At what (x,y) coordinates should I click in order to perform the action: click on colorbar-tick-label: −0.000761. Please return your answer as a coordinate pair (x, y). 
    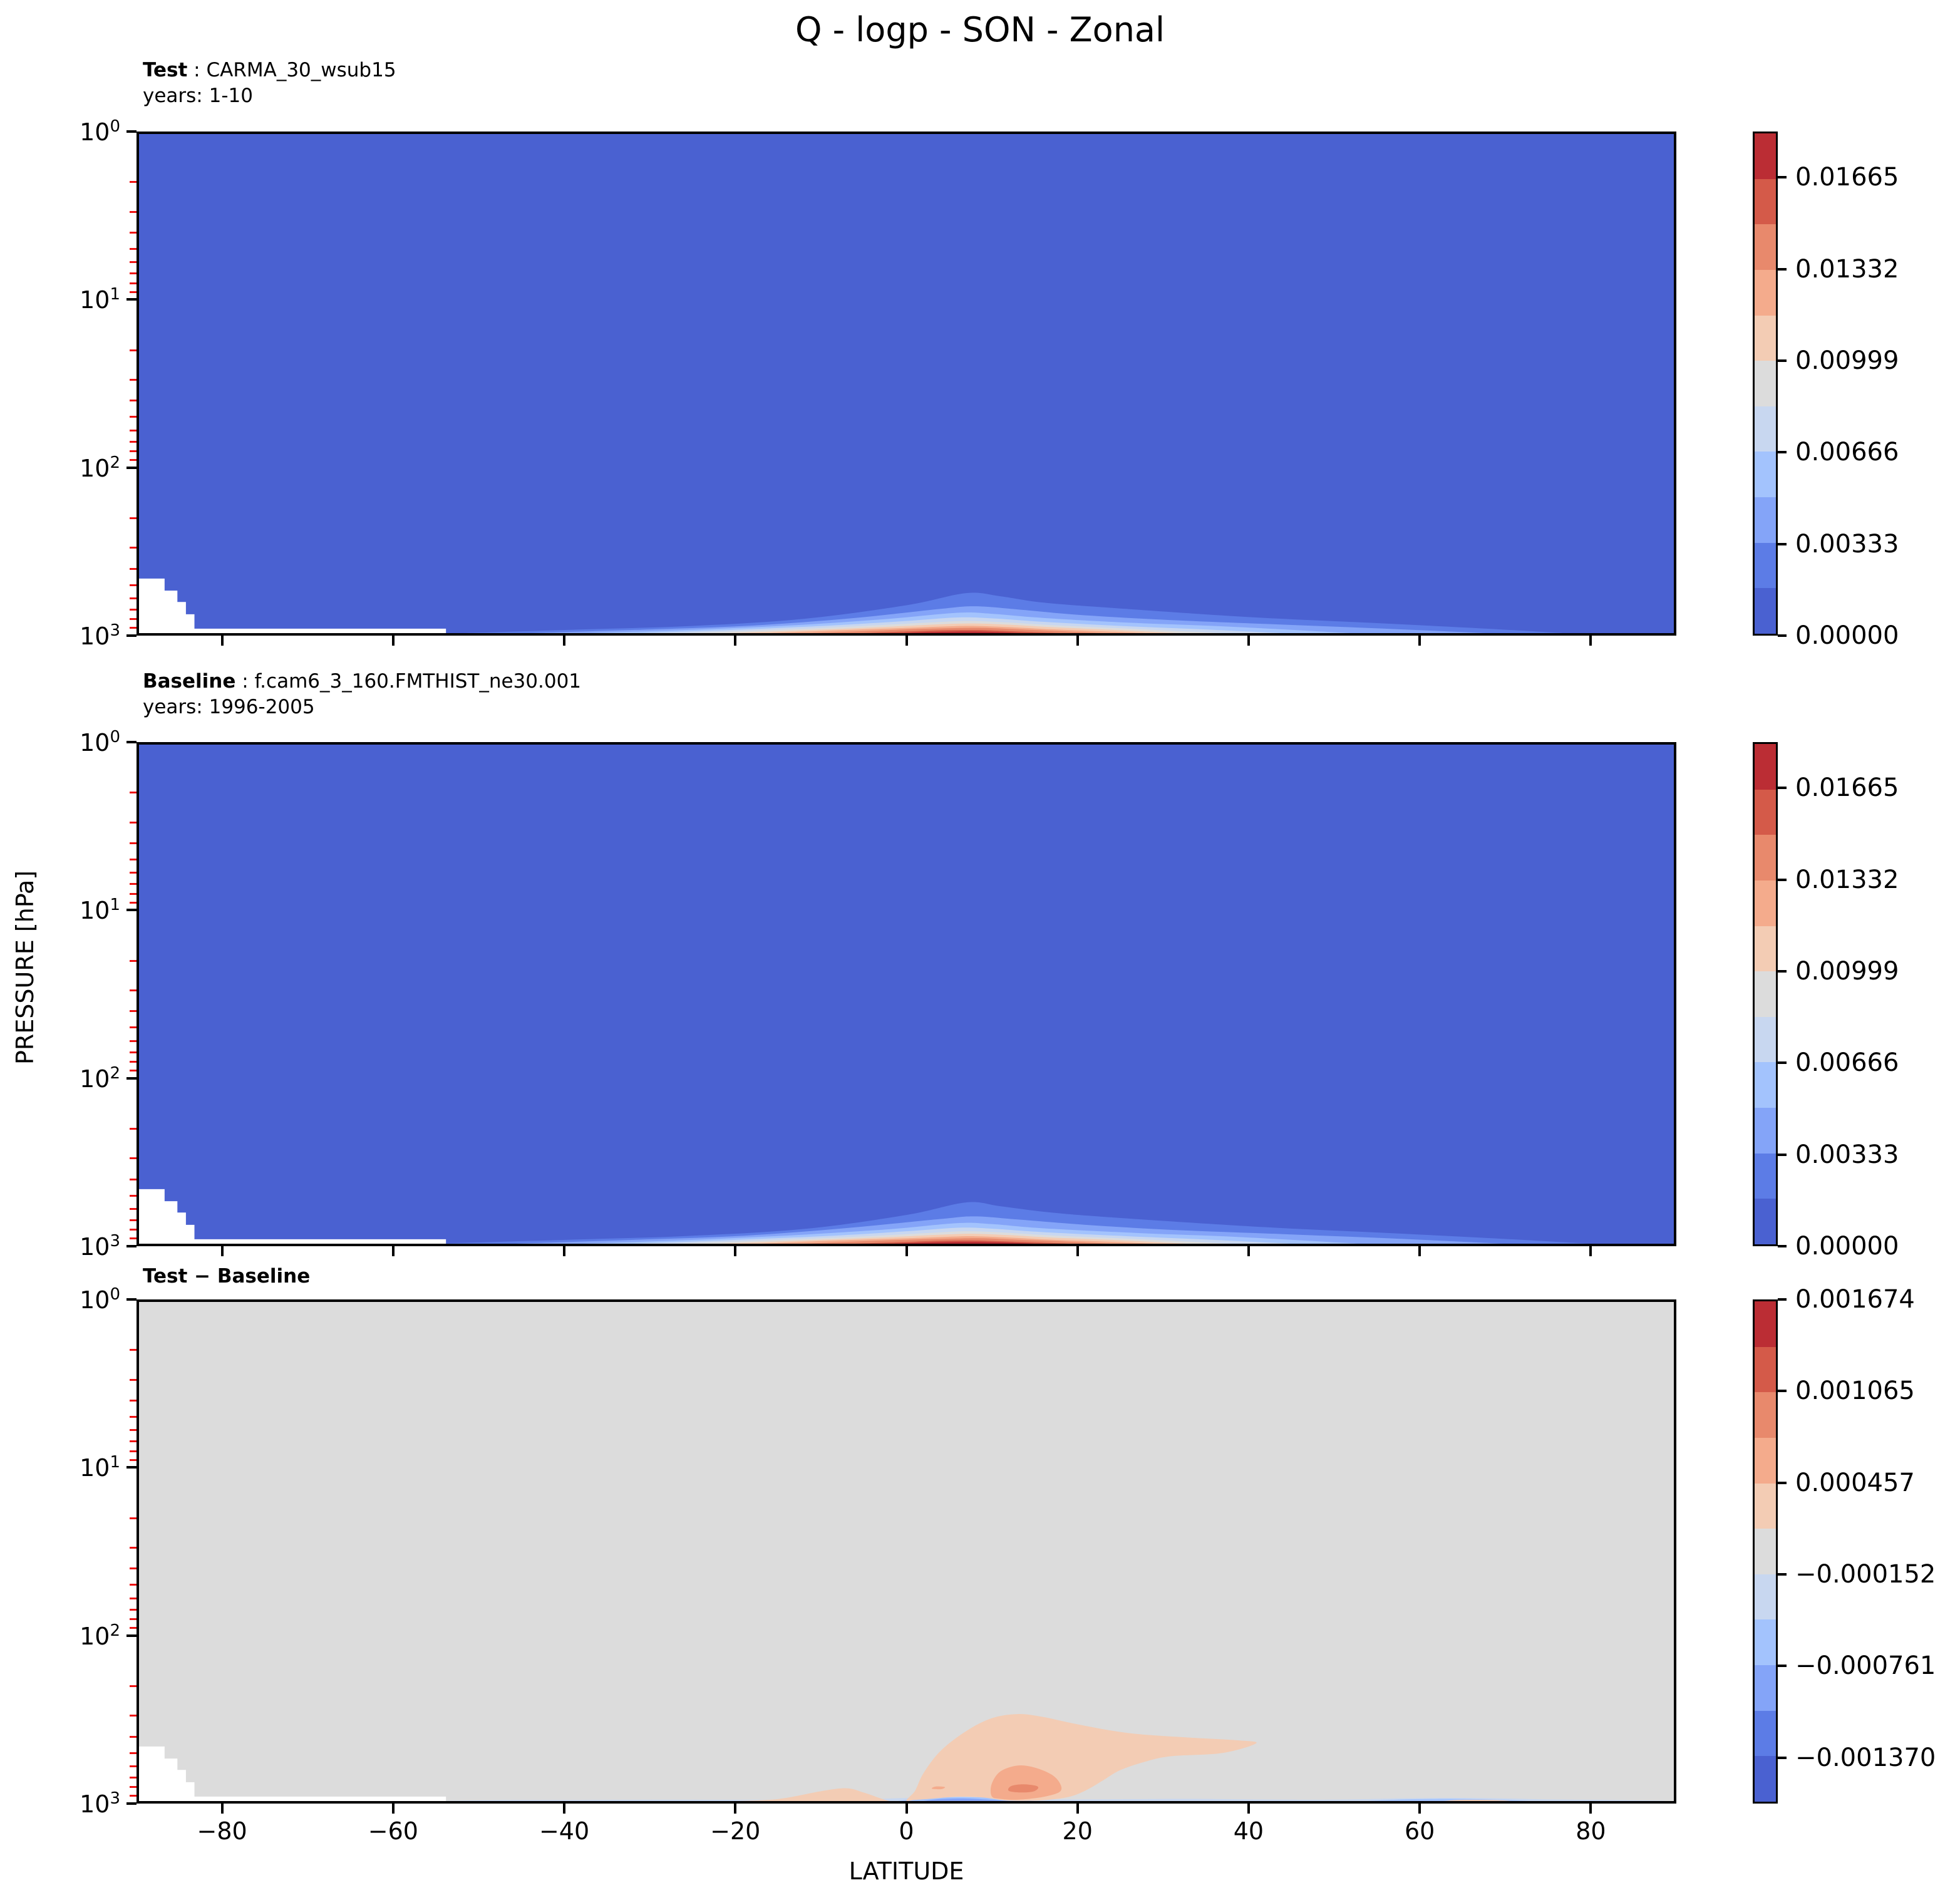
    Looking at the image, I should click on (1866, 1666).